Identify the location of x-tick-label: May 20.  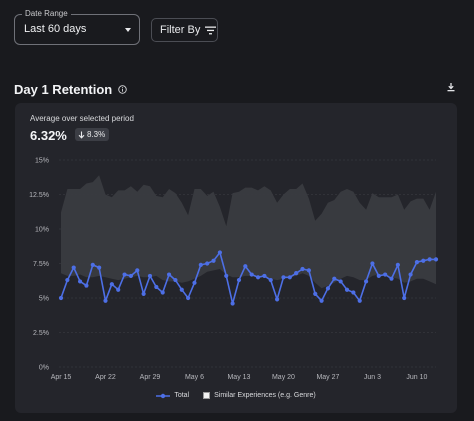
(283, 377).